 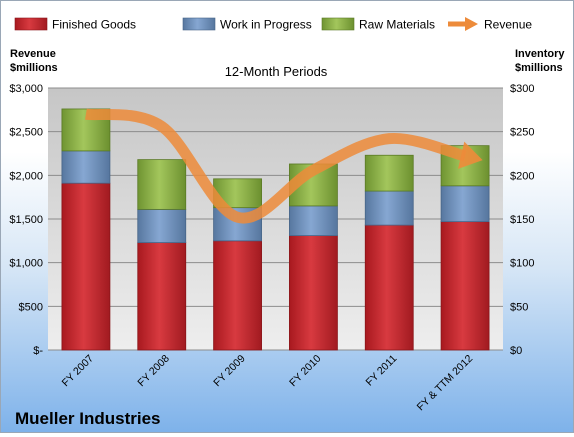 I want to click on left-tick-label: $500, so click(x=31, y=307).